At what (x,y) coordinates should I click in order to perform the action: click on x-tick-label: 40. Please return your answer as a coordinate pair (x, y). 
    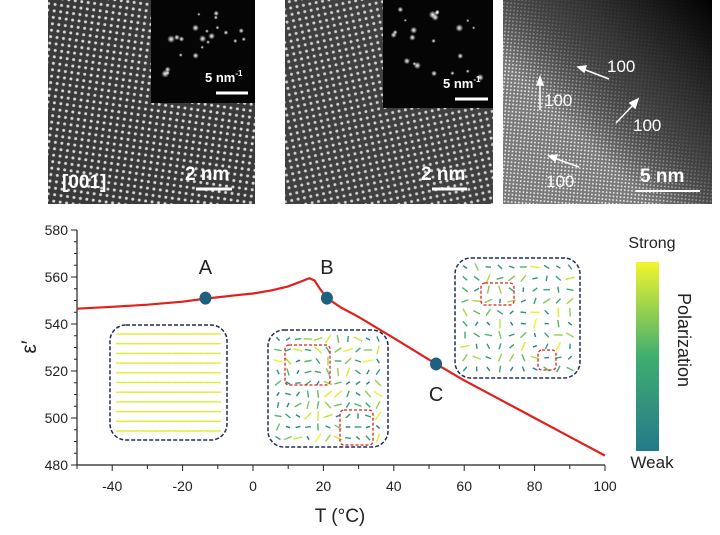
    Looking at the image, I should click on (394, 486).